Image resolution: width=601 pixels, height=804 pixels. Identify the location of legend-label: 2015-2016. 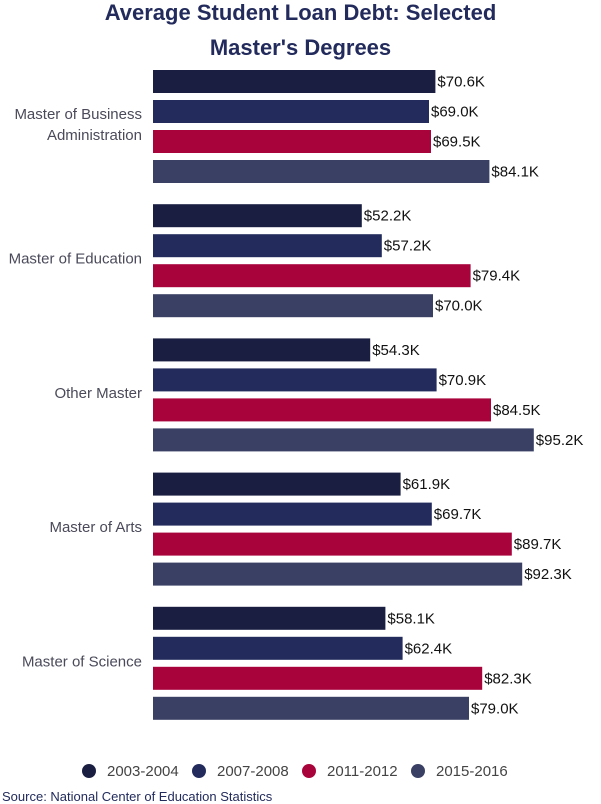
(472, 771).